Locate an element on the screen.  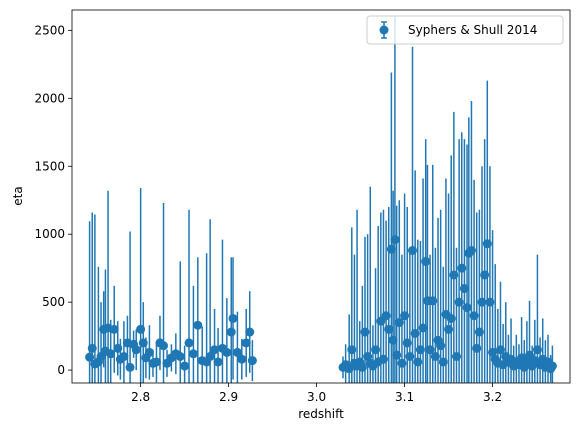
legend-box is located at coordinates (465, 30).